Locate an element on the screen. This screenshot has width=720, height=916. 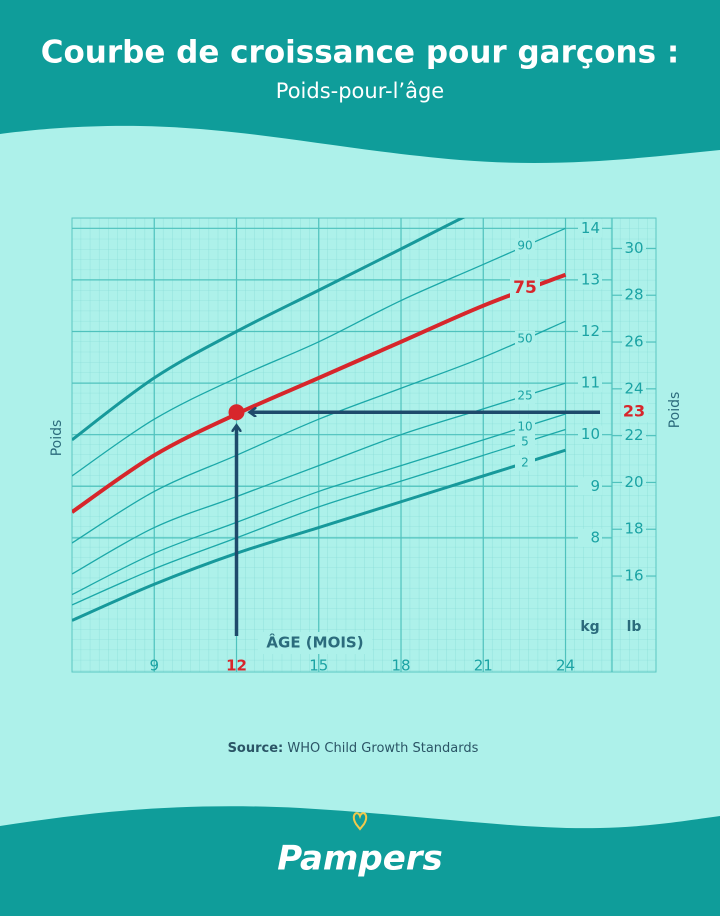
curve-label: 75 is located at coordinates (525, 288).